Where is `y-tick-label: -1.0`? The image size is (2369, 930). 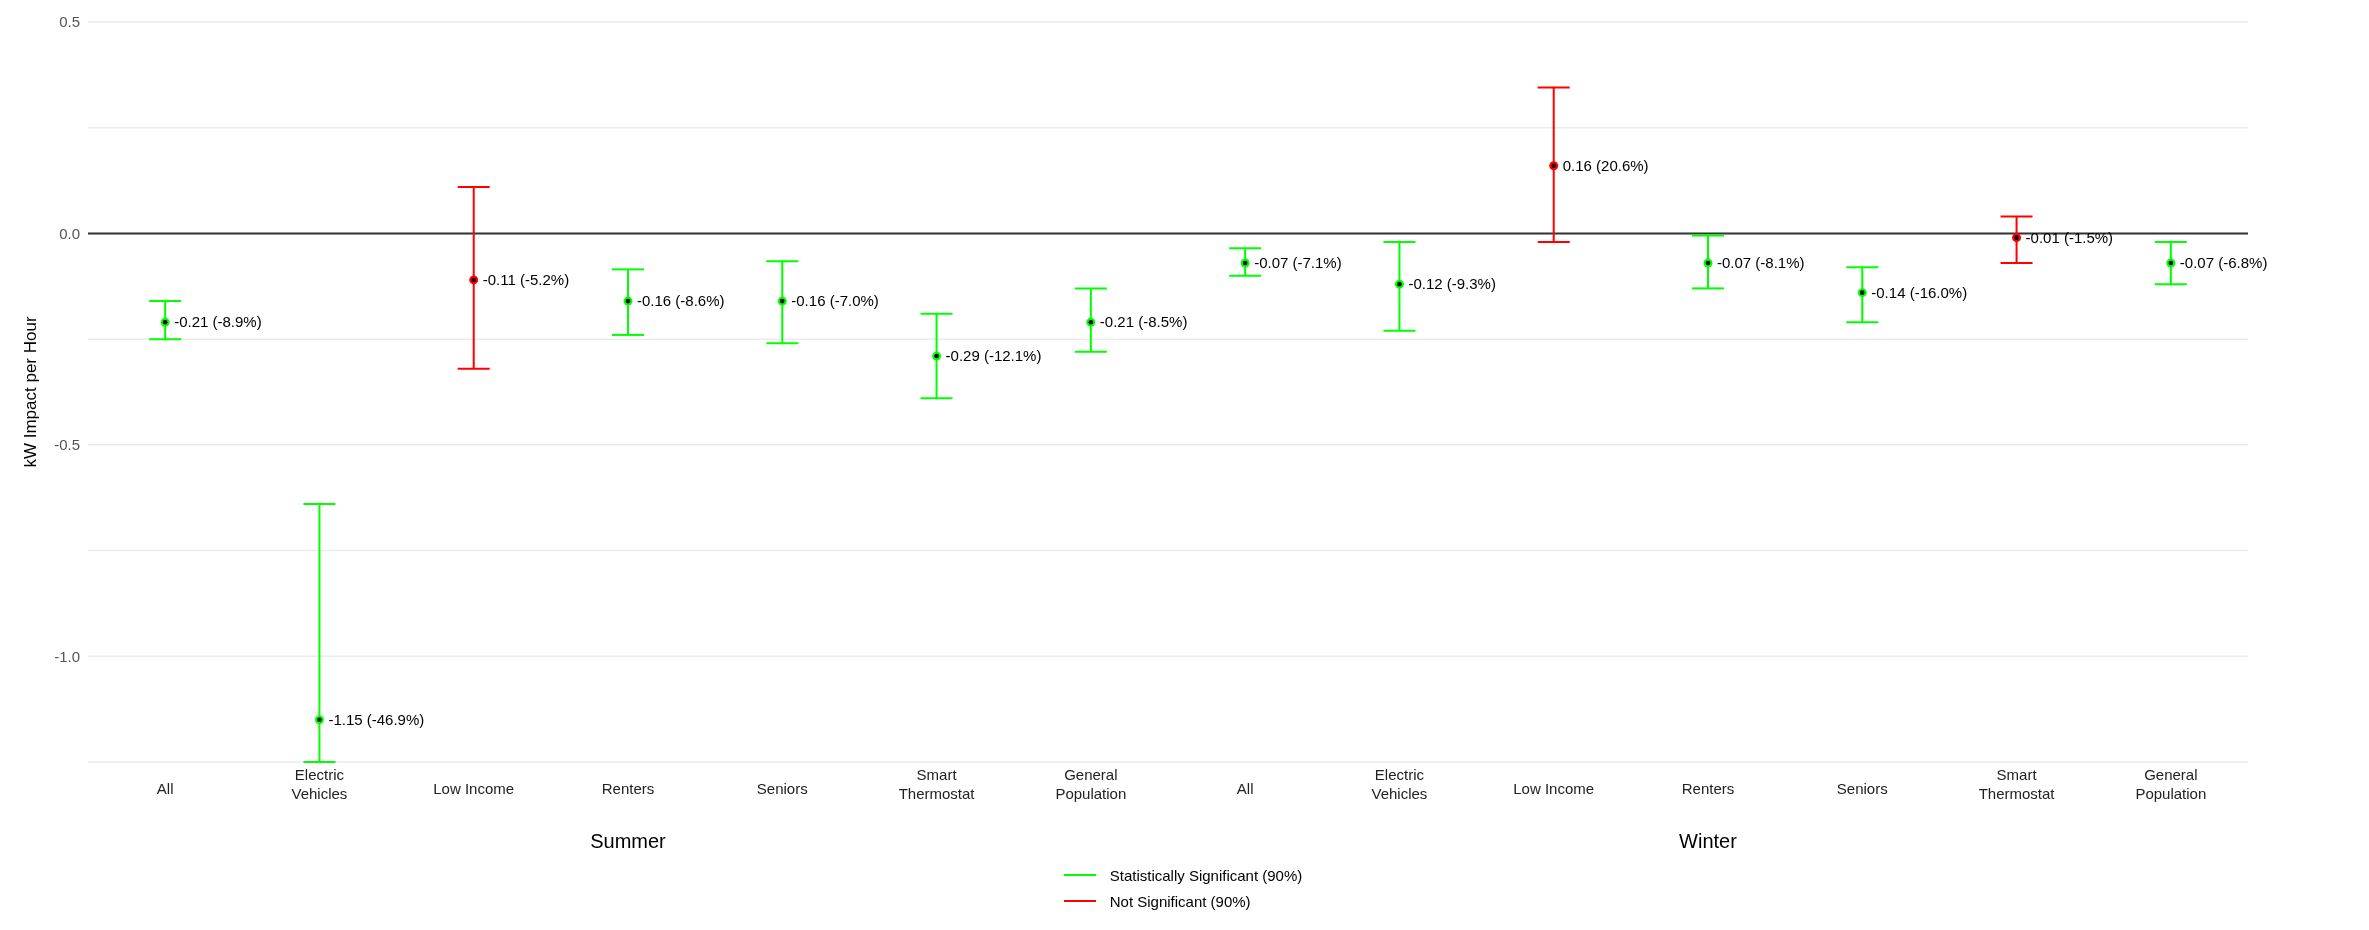
y-tick-label: -1.0 is located at coordinates (67, 656).